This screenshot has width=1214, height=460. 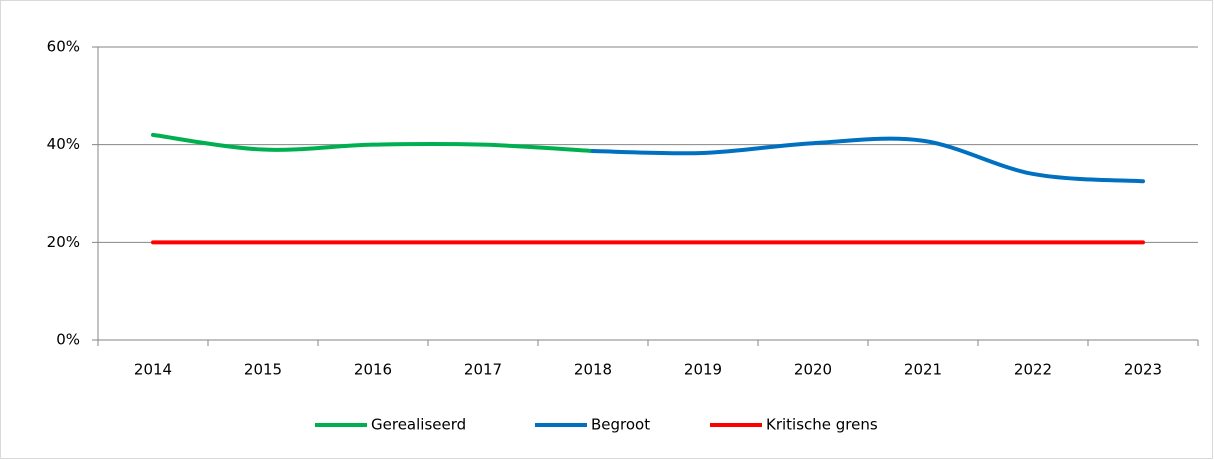 What do you see at coordinates (813, 370) in the screenshot?
I see `x-tick-label: 2020` at bounding box center [813, 370].